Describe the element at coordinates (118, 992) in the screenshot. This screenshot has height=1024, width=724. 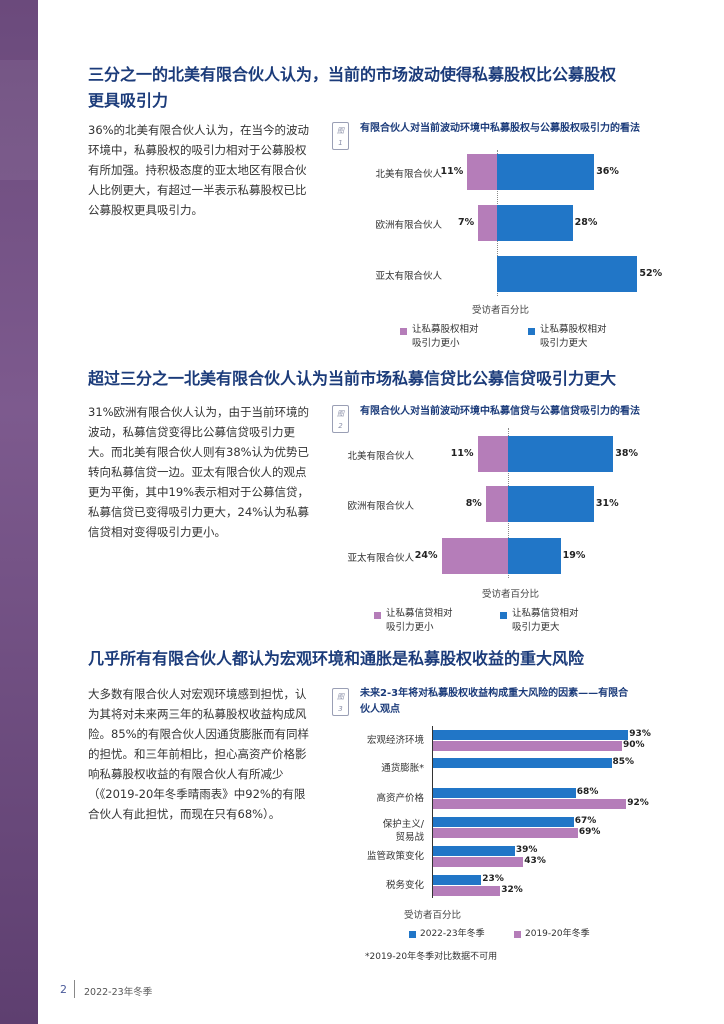
I see `footer-label: 2022-23年冬季` at that location.